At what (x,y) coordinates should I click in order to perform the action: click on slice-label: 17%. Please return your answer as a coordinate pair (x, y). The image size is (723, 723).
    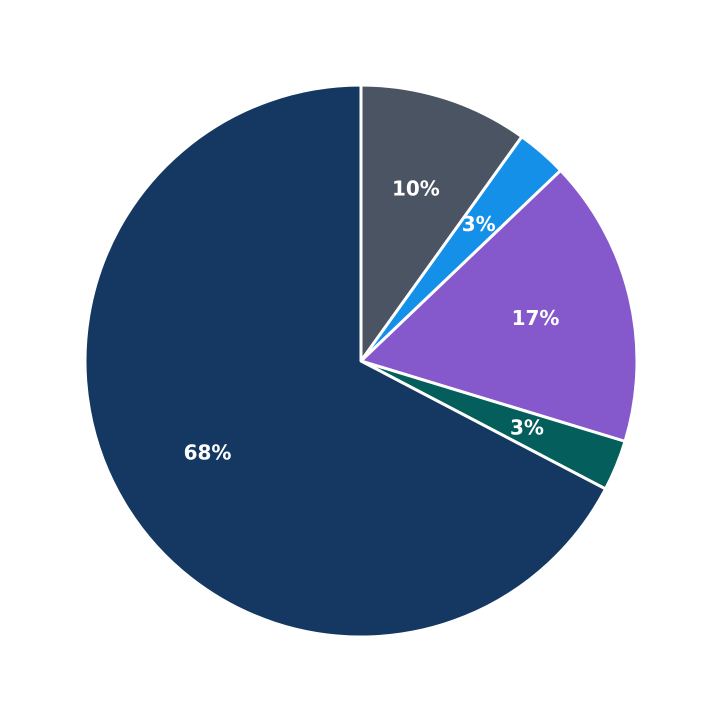
    Looking at the image, I should click on (536, 318).